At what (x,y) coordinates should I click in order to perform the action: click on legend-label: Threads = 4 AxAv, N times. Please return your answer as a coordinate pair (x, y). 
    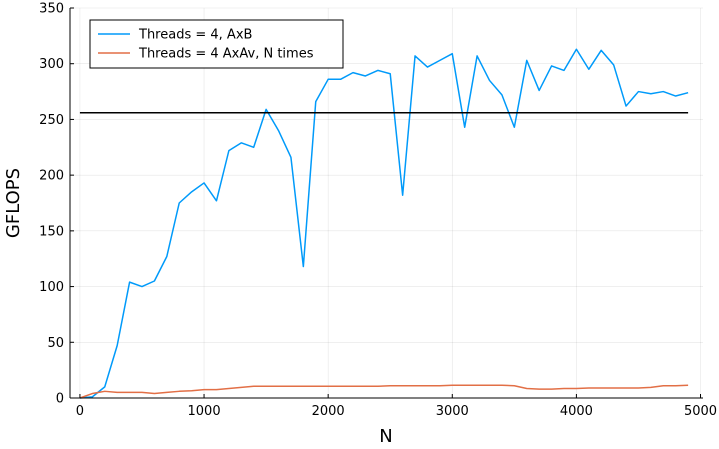
    Looking at the image, I should click on (226, 54).